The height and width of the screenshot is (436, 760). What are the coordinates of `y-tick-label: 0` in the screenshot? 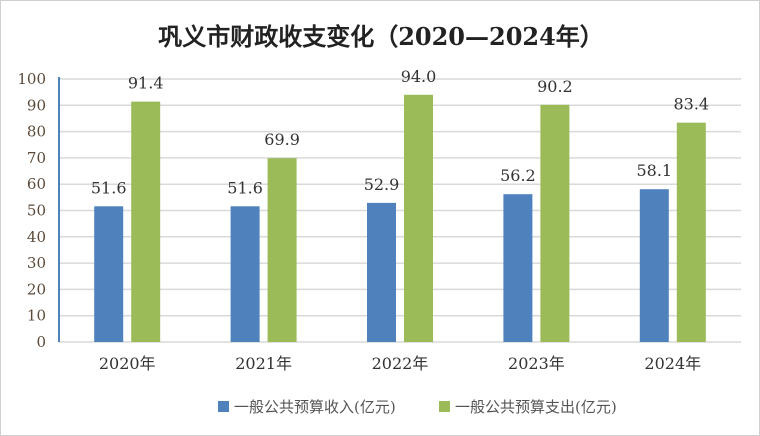 It's located at (41, 342).